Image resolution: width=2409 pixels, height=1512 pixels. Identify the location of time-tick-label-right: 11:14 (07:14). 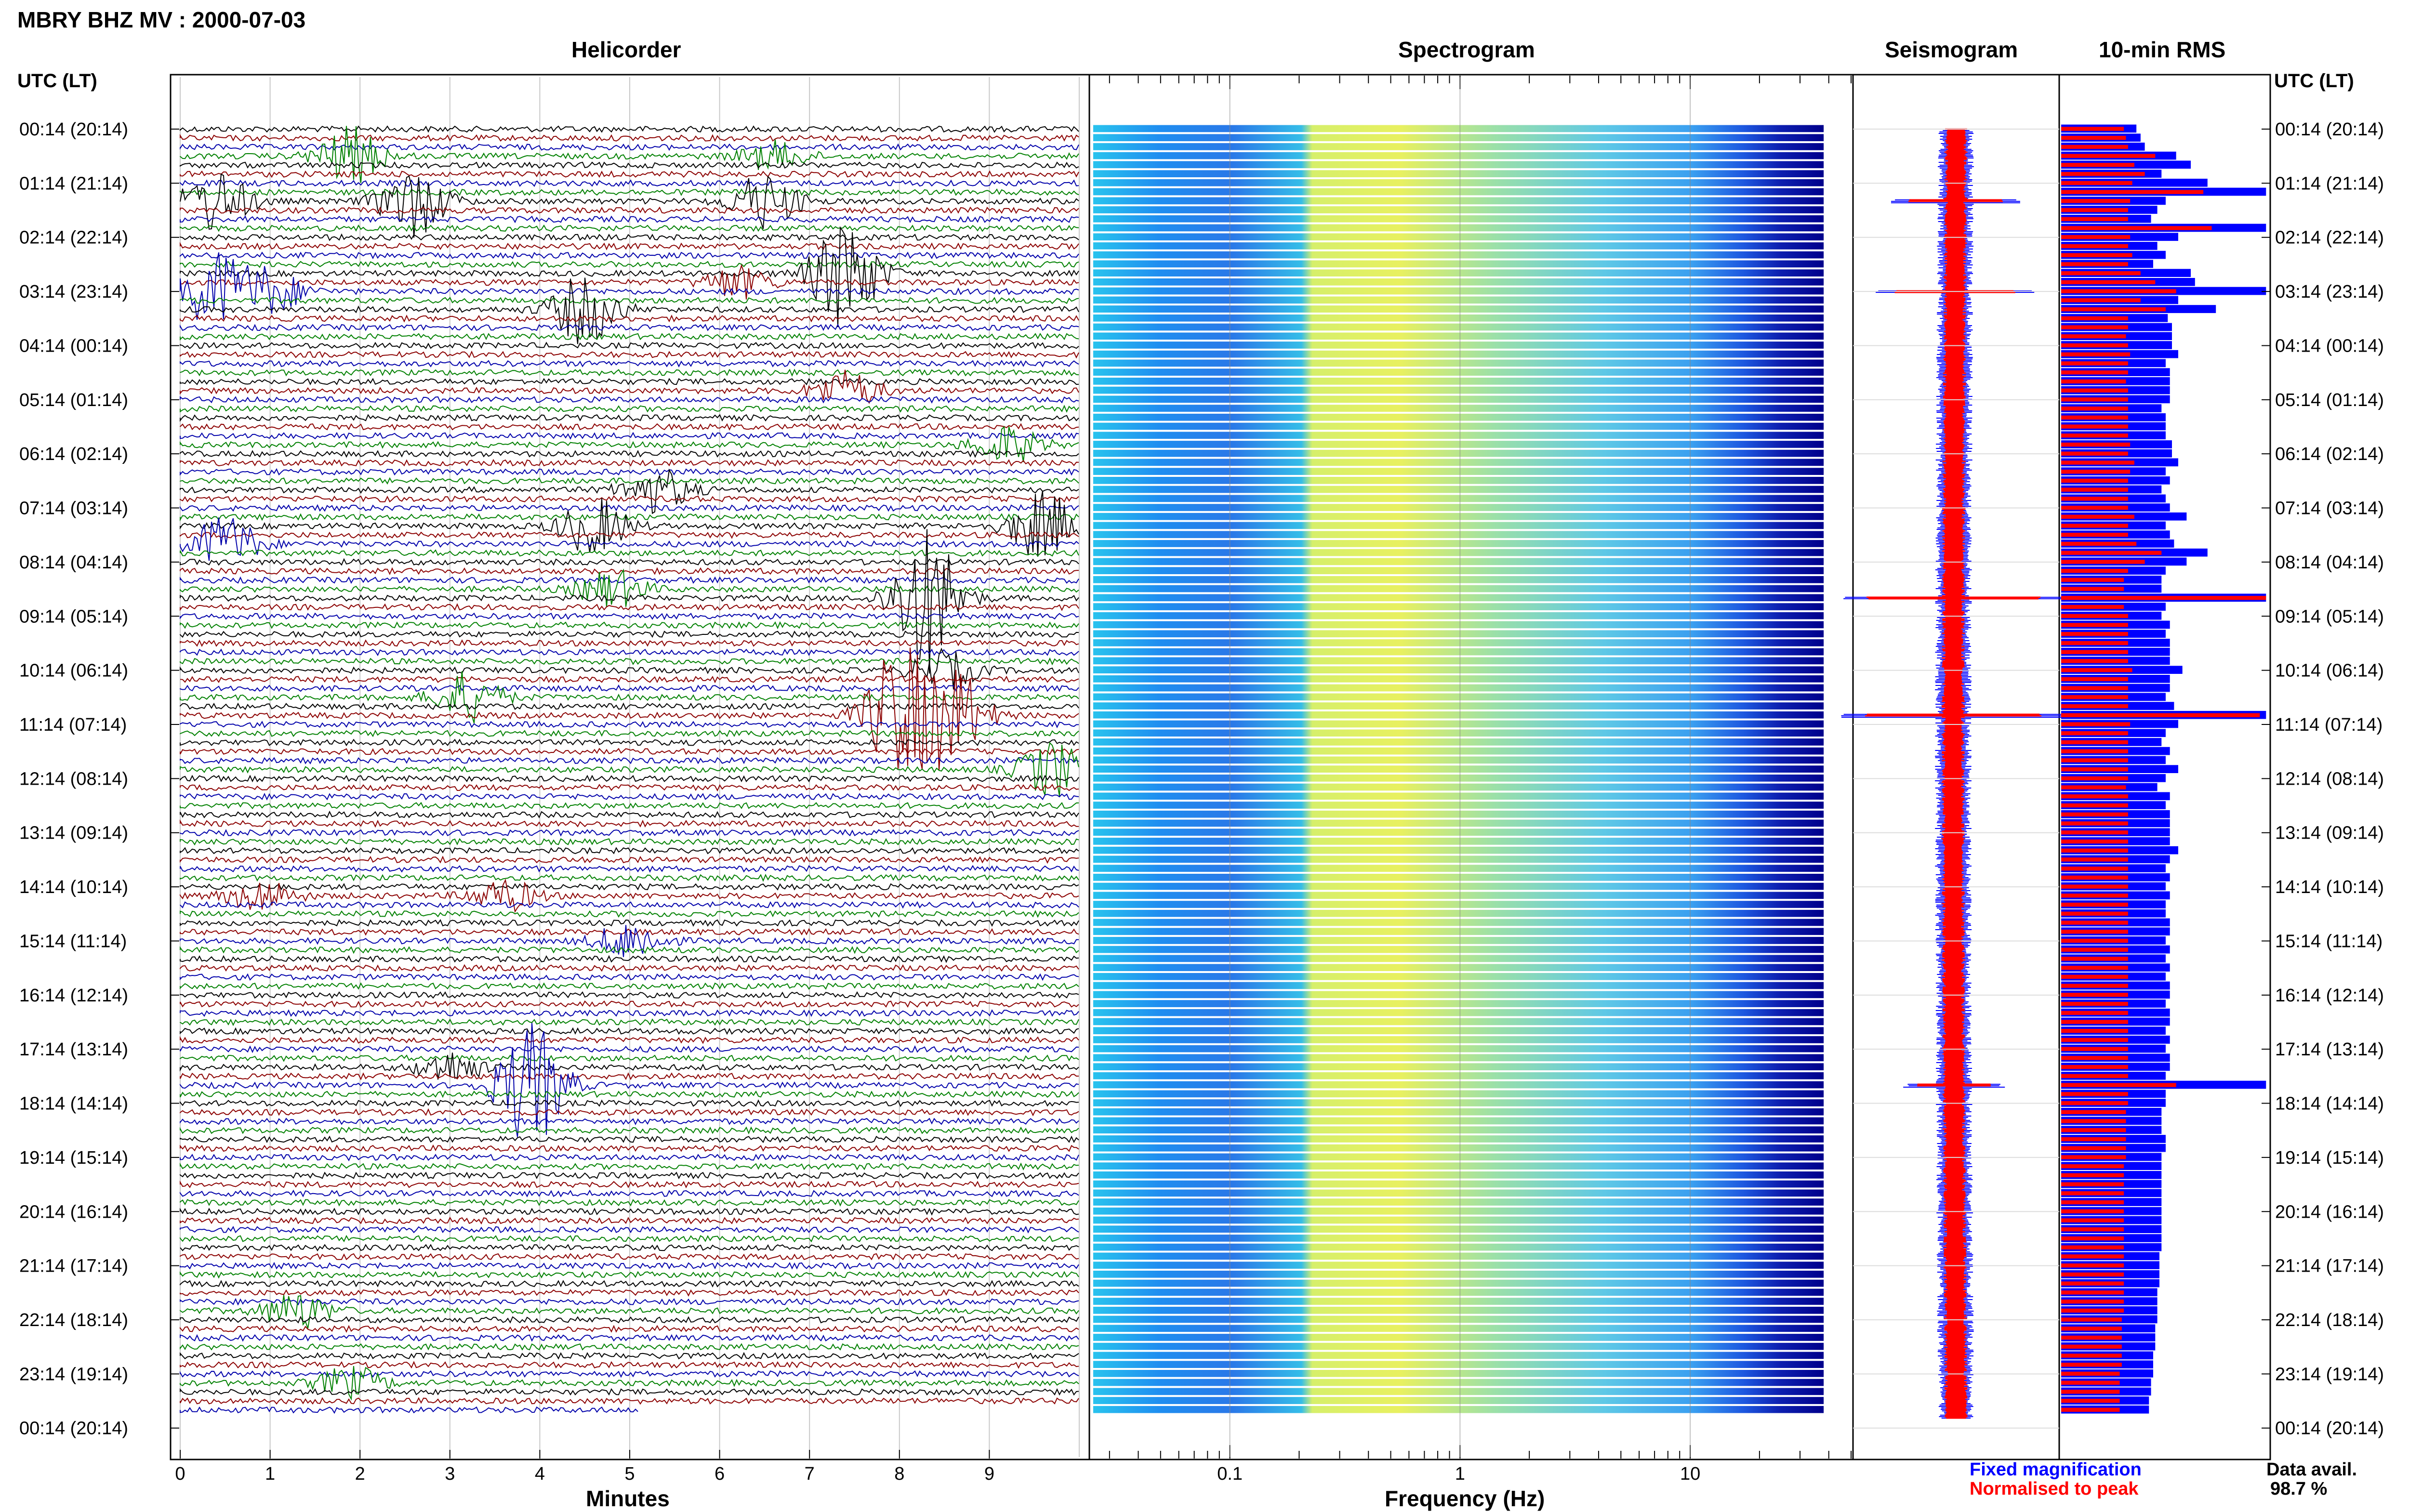
(2329, 725).